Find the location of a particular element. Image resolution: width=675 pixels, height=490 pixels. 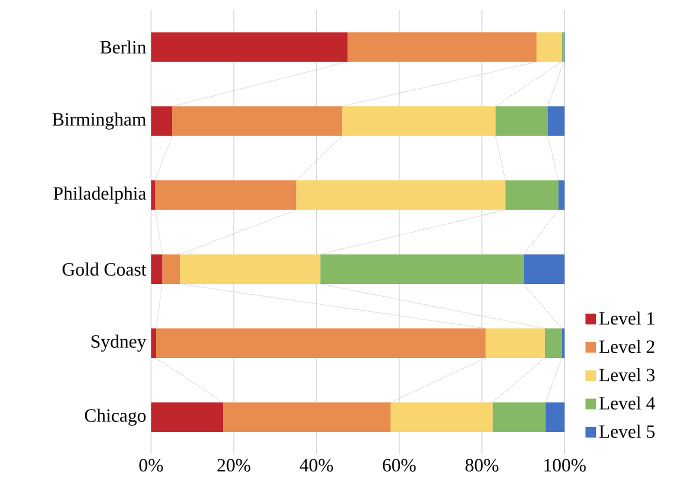

y-tick-label: Gold Coast is located at coordinates (104, 269).